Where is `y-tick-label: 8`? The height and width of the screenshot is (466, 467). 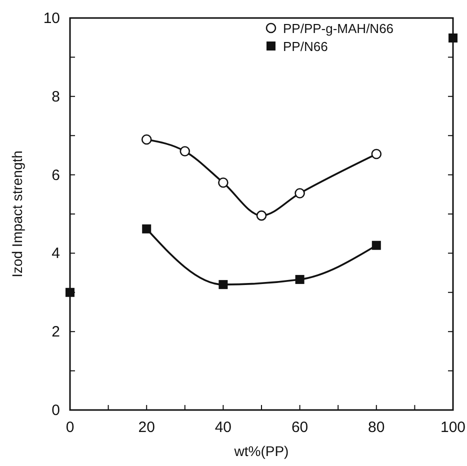
y-tick-label: 8 is located at coordinates (56, 97).